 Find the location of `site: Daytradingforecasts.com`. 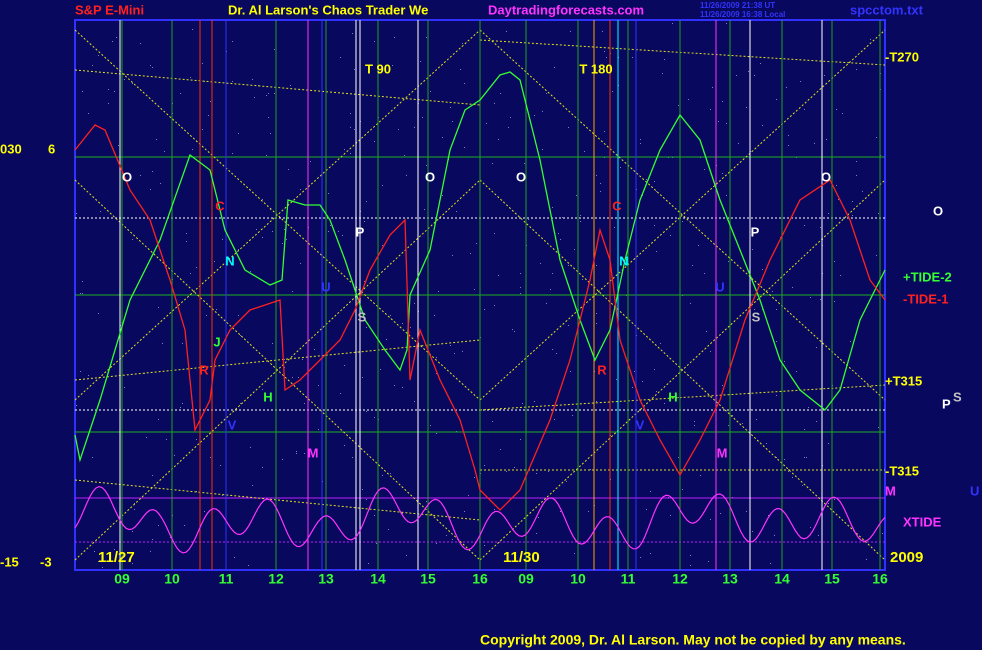

site: Daytradingforecasts.com is located at coordinates (566, 9).